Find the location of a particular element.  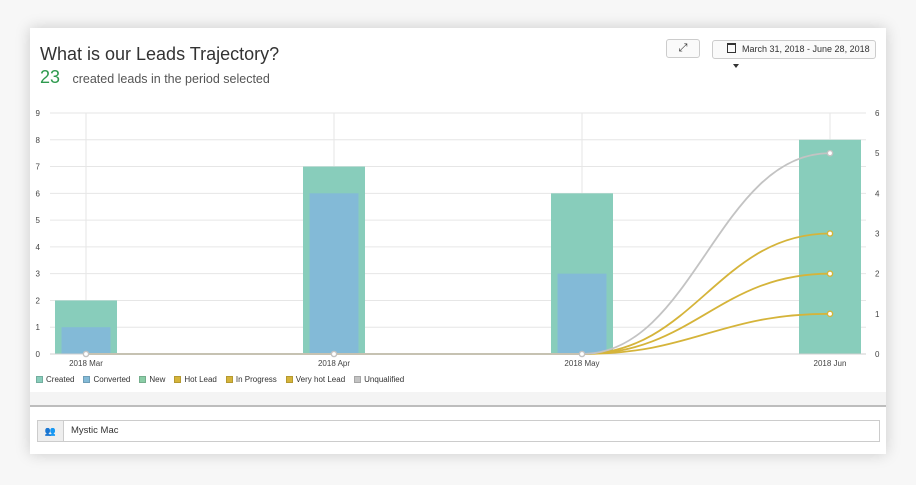

expand-button: ⤢ is located at coordinates (683, 48).